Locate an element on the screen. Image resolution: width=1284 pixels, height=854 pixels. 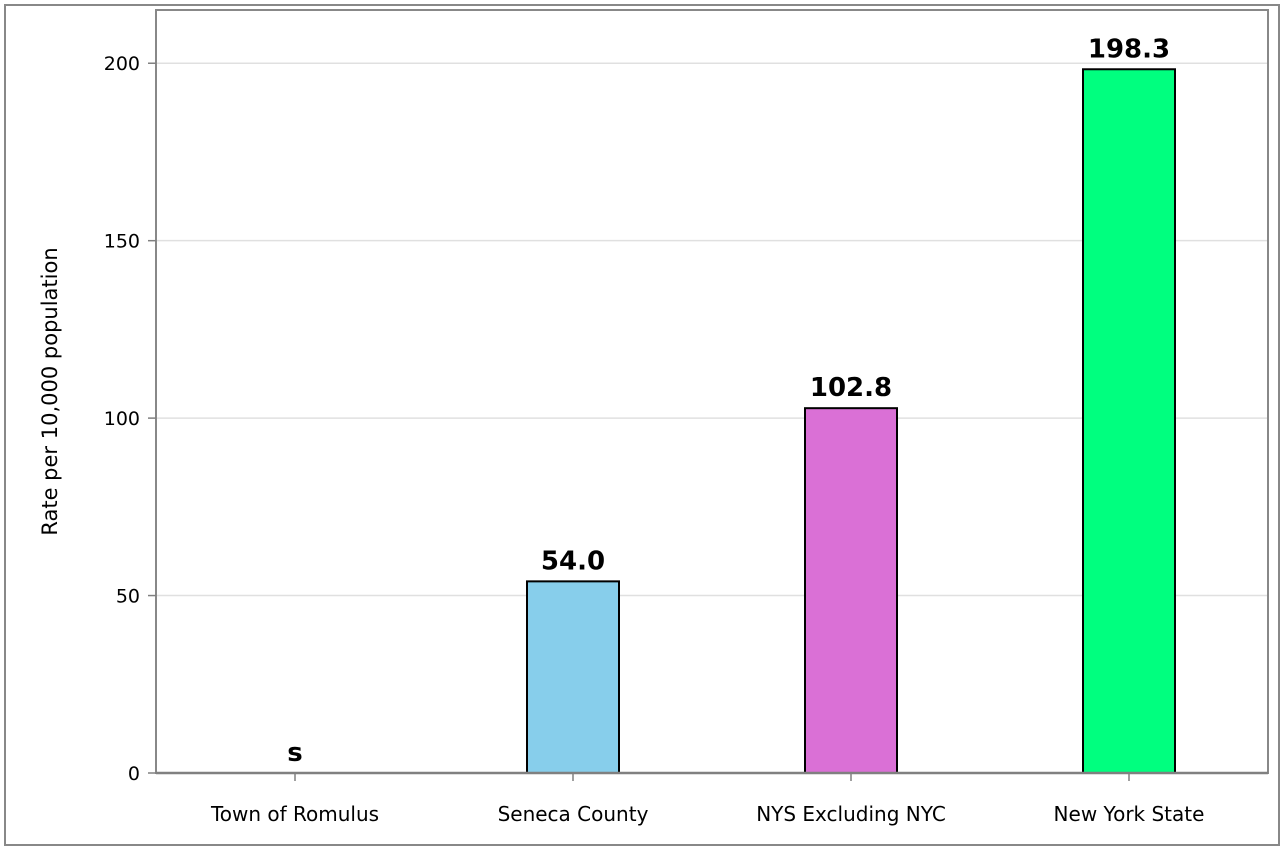
x-tick-label: Town of Romulus is located at coordinates (294, 814).